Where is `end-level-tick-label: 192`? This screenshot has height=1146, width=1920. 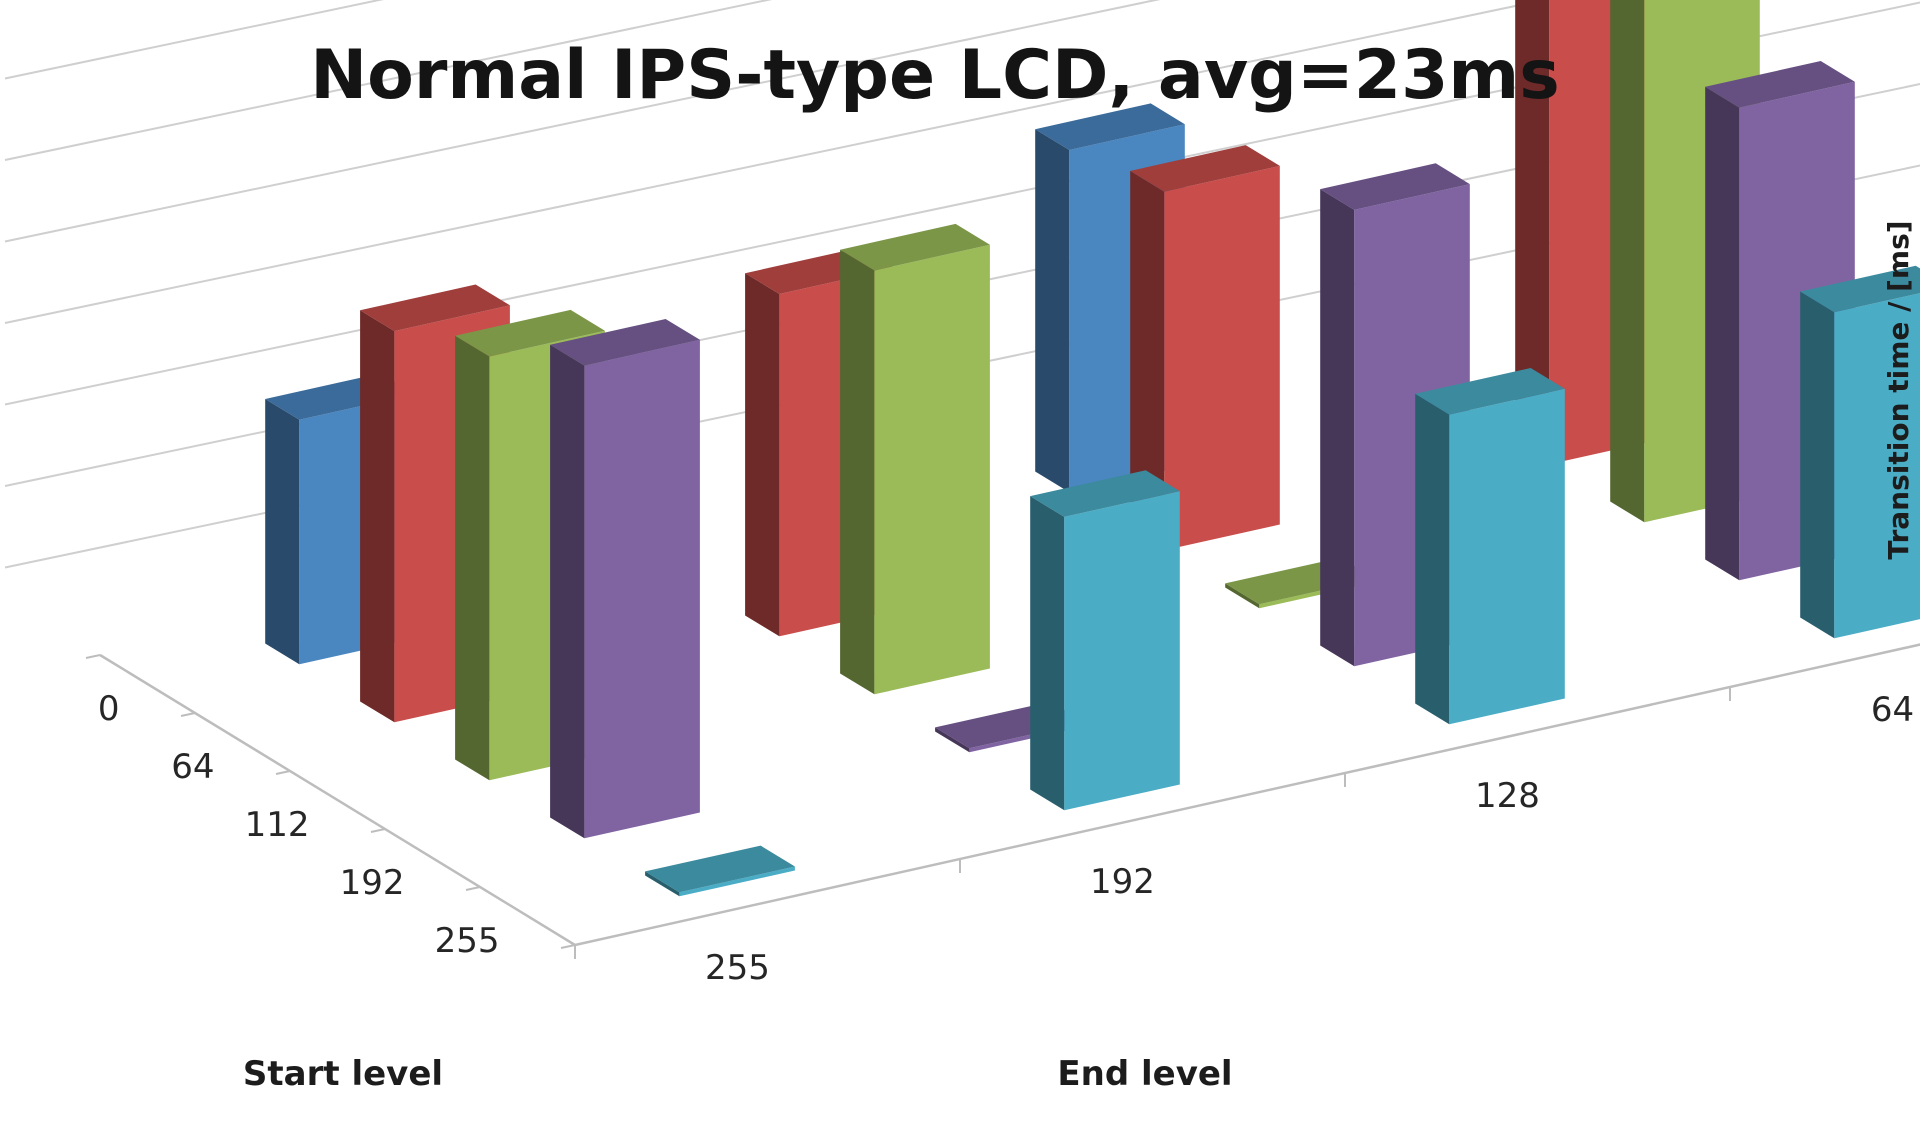 end-level-tick-label: 192 is located at coordinates (1122, 882).